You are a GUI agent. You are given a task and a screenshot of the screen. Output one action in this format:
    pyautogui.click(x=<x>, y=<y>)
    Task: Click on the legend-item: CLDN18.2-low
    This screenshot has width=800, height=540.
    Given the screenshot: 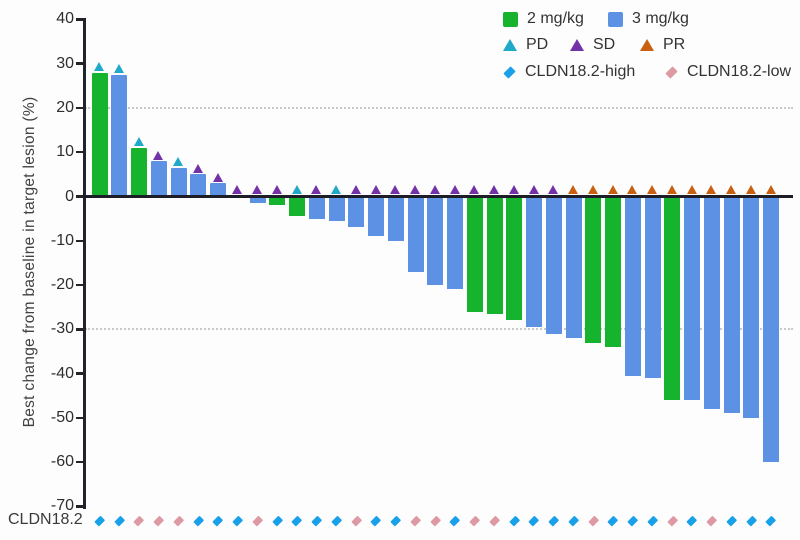 What is the action you would take?
    pyautogui.click(x=728, y=72)
    